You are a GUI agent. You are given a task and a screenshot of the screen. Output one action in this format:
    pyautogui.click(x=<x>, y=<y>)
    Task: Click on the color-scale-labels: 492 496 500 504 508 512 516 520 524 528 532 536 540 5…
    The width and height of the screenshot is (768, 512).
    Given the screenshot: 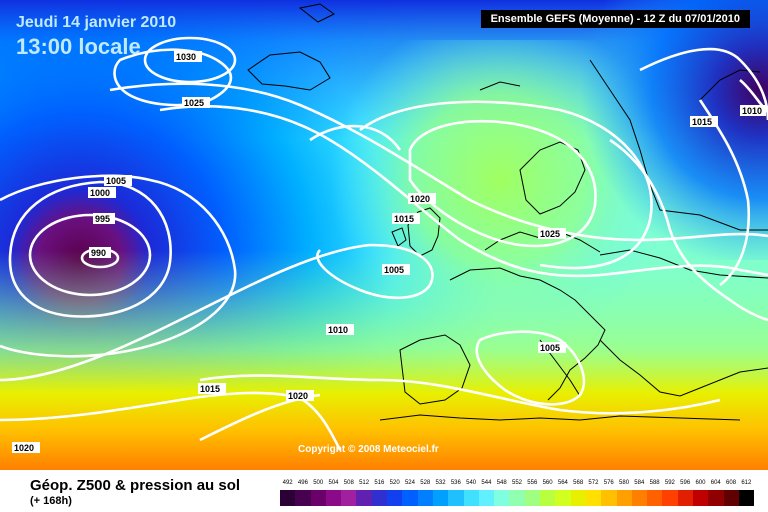 What is the action you would take?
    pyautogui.click(x=517, y=484)
    